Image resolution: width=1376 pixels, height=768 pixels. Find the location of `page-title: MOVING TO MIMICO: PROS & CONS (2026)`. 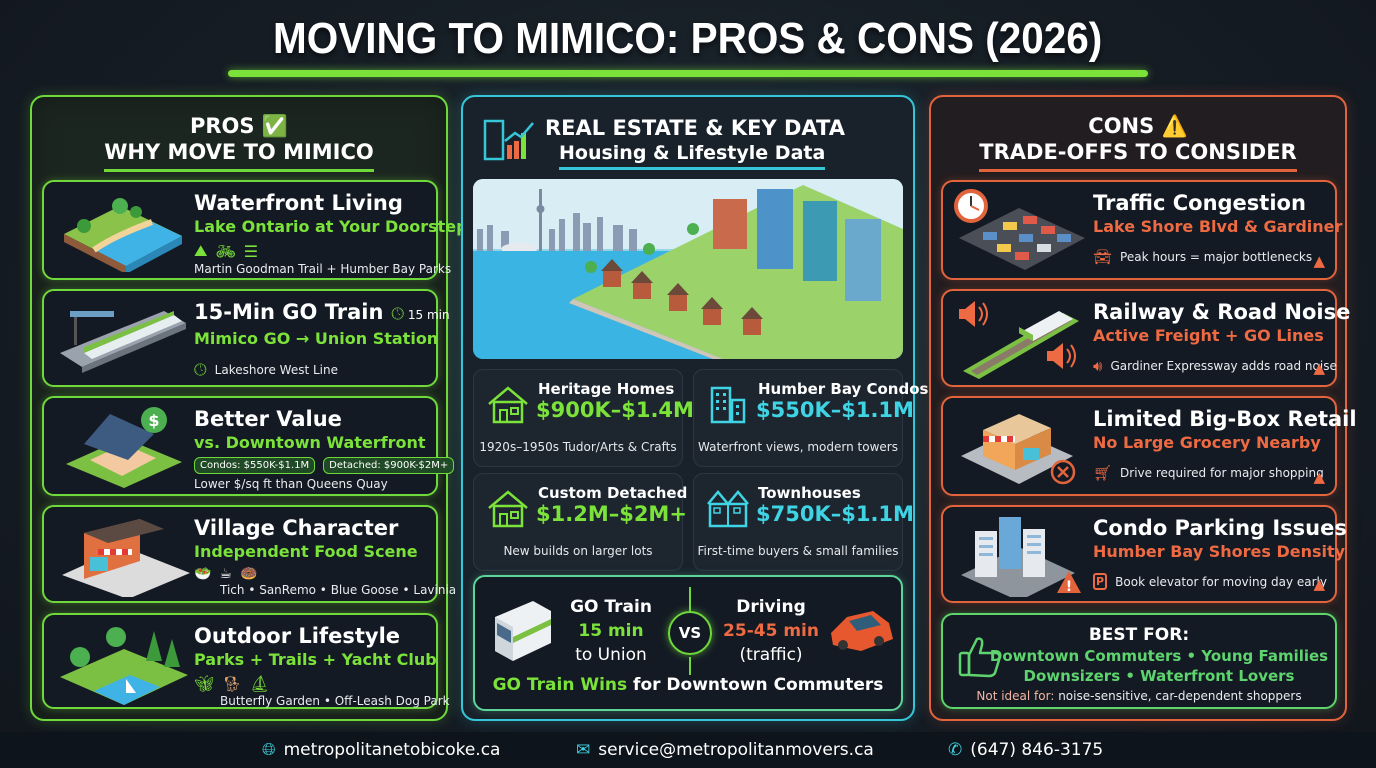

page-title: MOVING TO MIMICO: PROS & CONS (2026) is located at coordinates (688, 38).